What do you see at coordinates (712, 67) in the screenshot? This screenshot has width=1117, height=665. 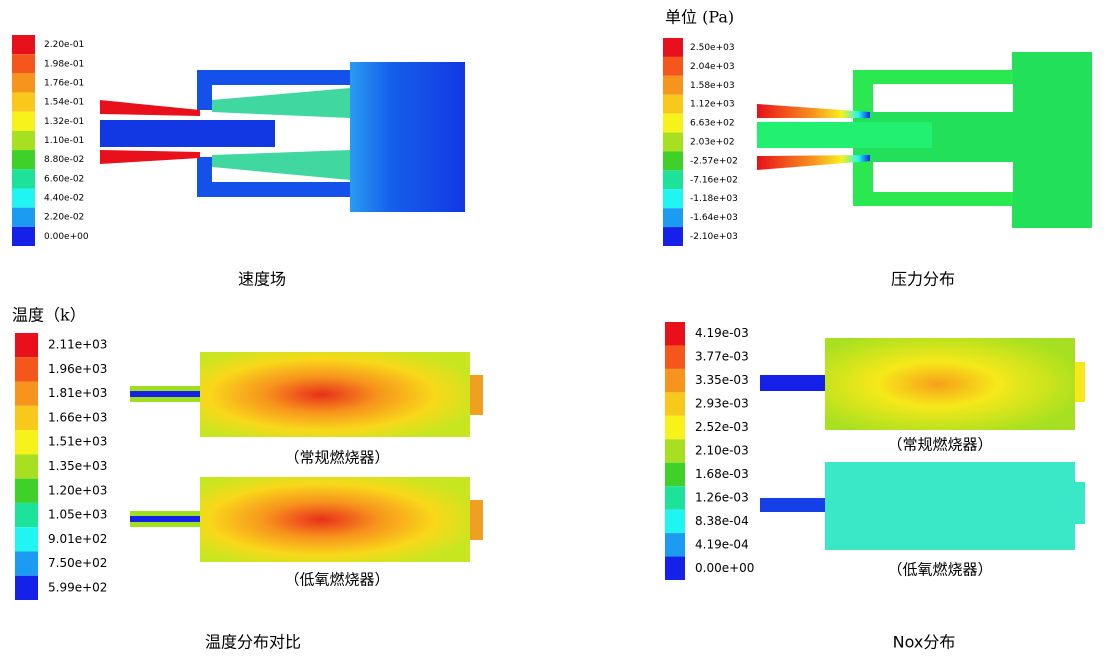 I see `colorbar-label: 2.04e+03` at bounding box center [712, 67].